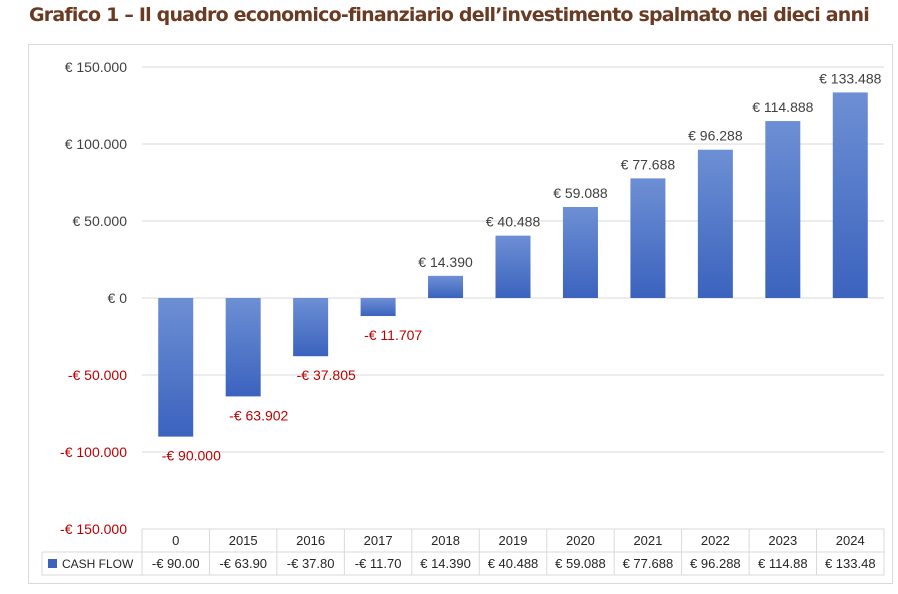 Image resolution: width=898 pixels, height=594 pixels. Describe the element at coordinates (850, 540) in the screenshot. I see `x-tick-label: 2024` at that location.